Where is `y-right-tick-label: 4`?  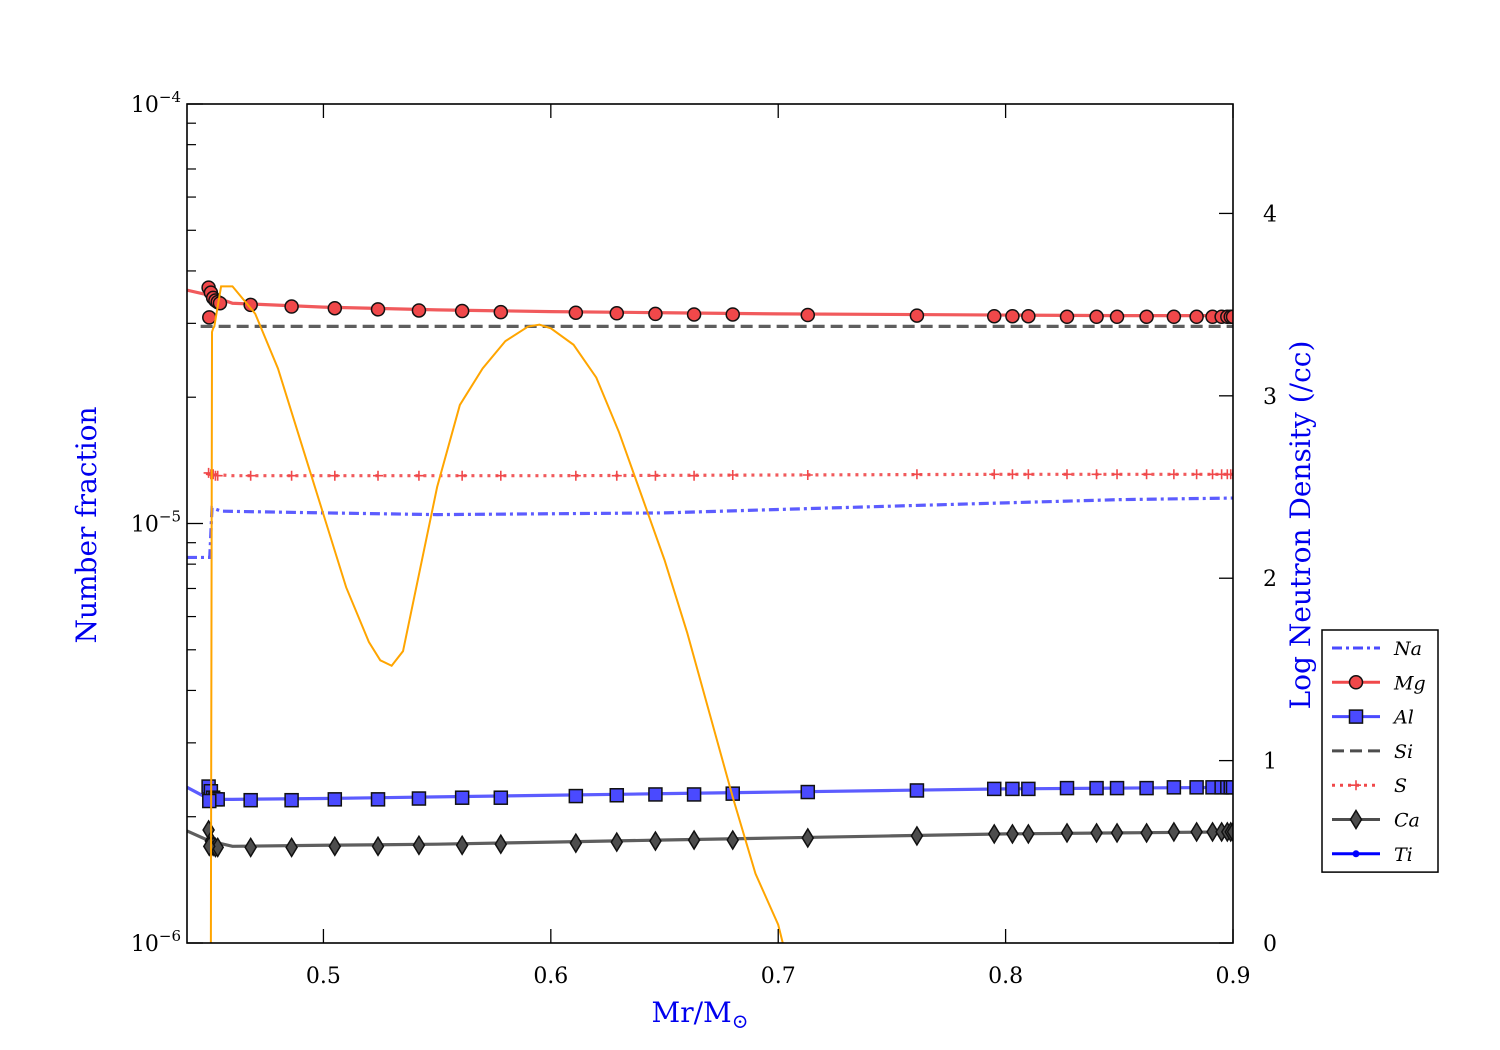
y-right-tick-label: 4 is located at coordinates (1270, 214).